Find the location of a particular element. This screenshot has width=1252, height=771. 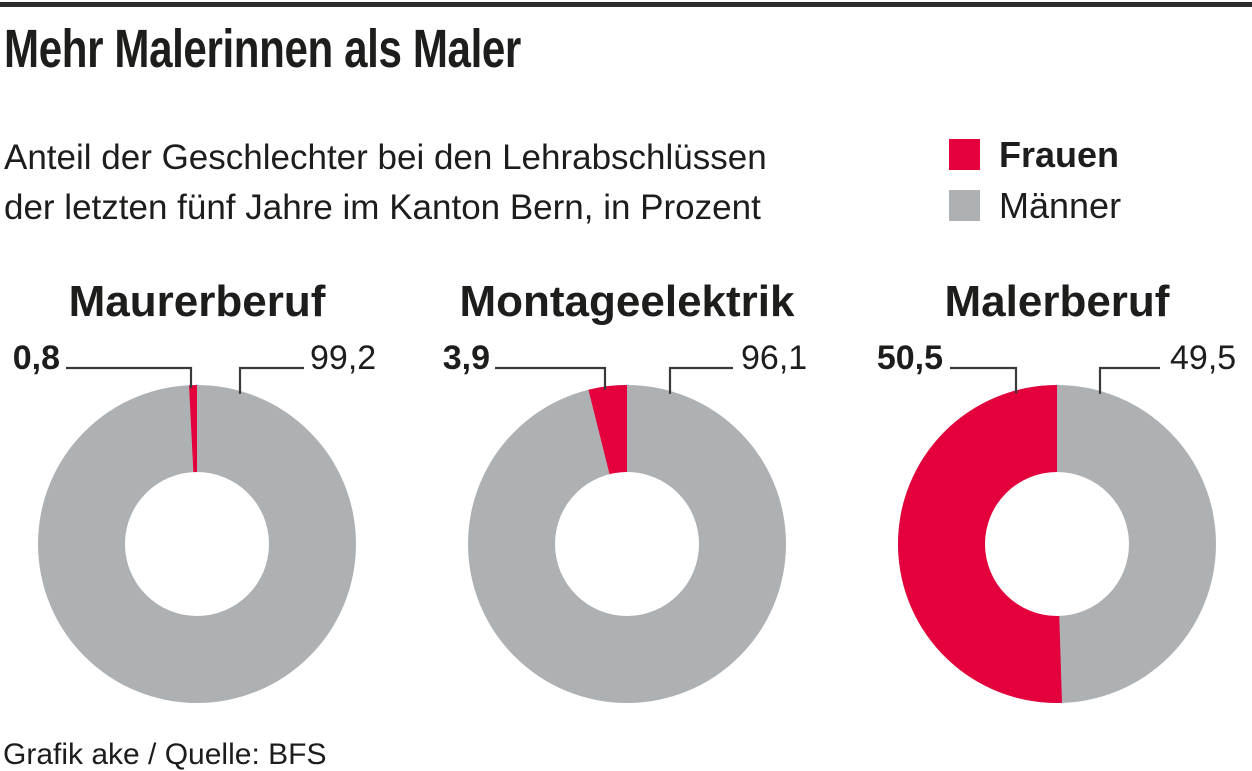

page-title: Mehr Malerinnen als Maler is located at coordinates (262, 49).